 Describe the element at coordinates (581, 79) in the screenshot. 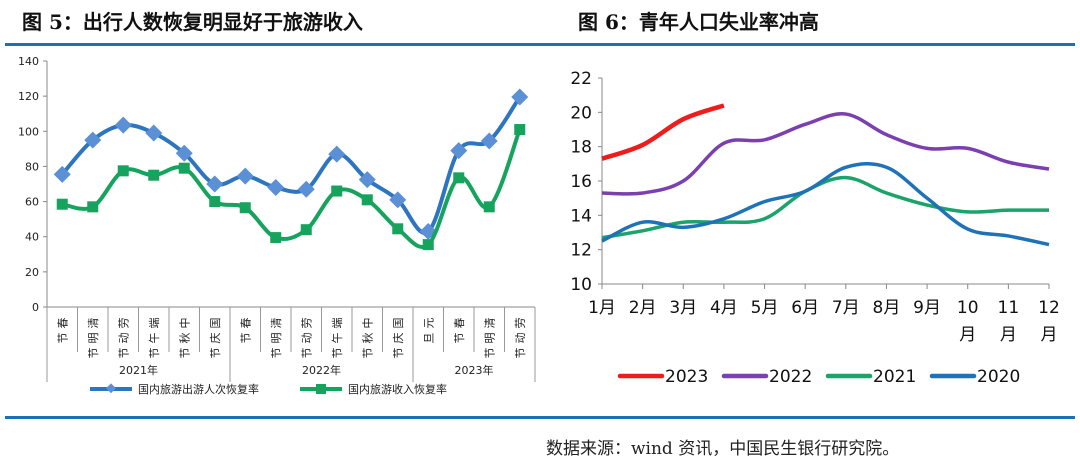

I see `y-tick-label: 22` at that location.